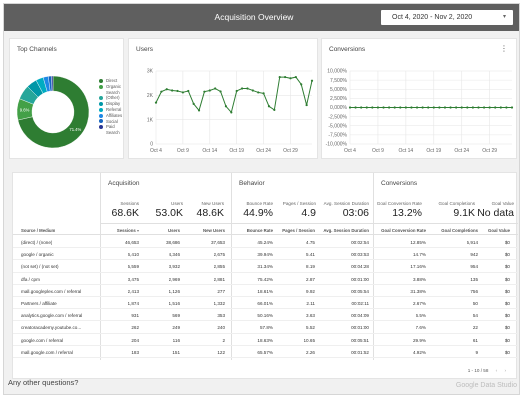 The height and width of the screenshot is (400, 526). Describe the element at coordinates (174, 230) in the screenshot. I see `column-header-users: Users` at that location.